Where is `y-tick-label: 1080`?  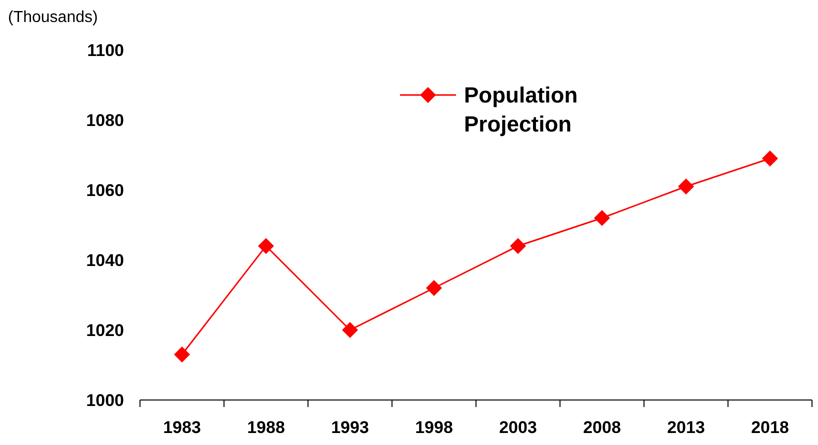 y-tick-label: 1080 is located at coordinates (105, 120).